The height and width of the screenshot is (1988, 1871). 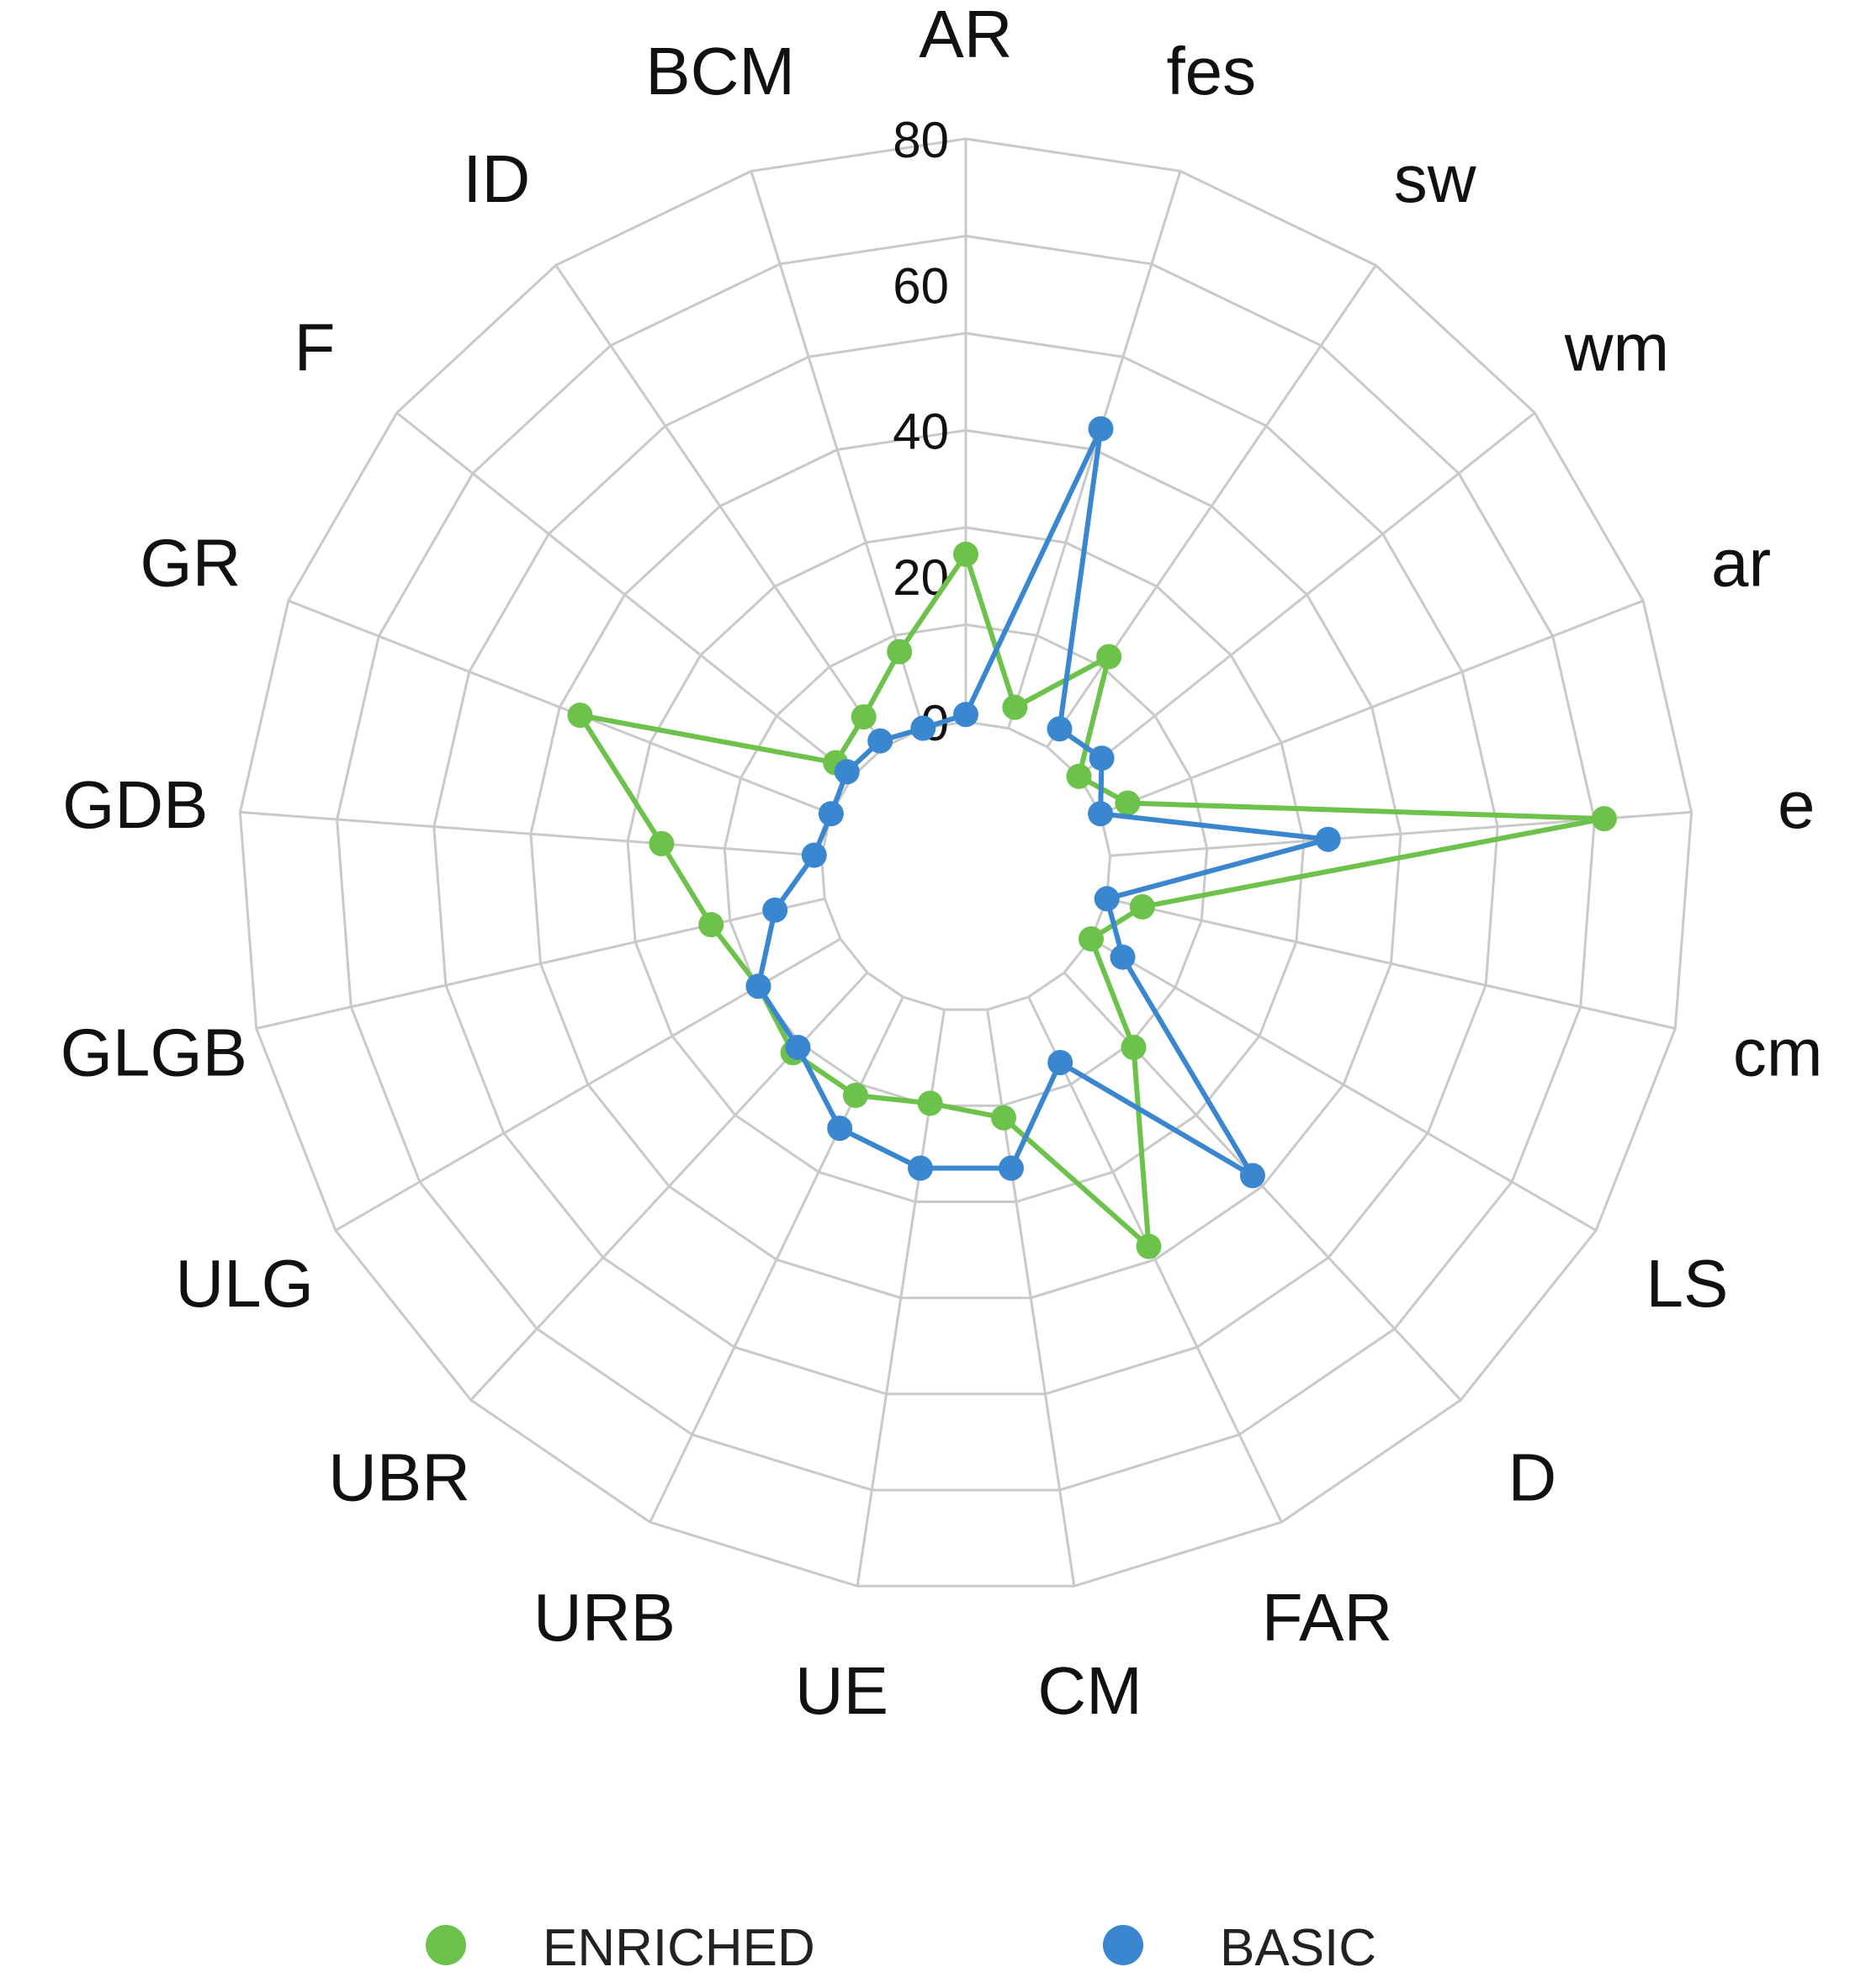 What do you see at coordinates (1298, 1948) in the screenshot?
I see `legend-label: BASIC` at bounding box center [1298, 1948].